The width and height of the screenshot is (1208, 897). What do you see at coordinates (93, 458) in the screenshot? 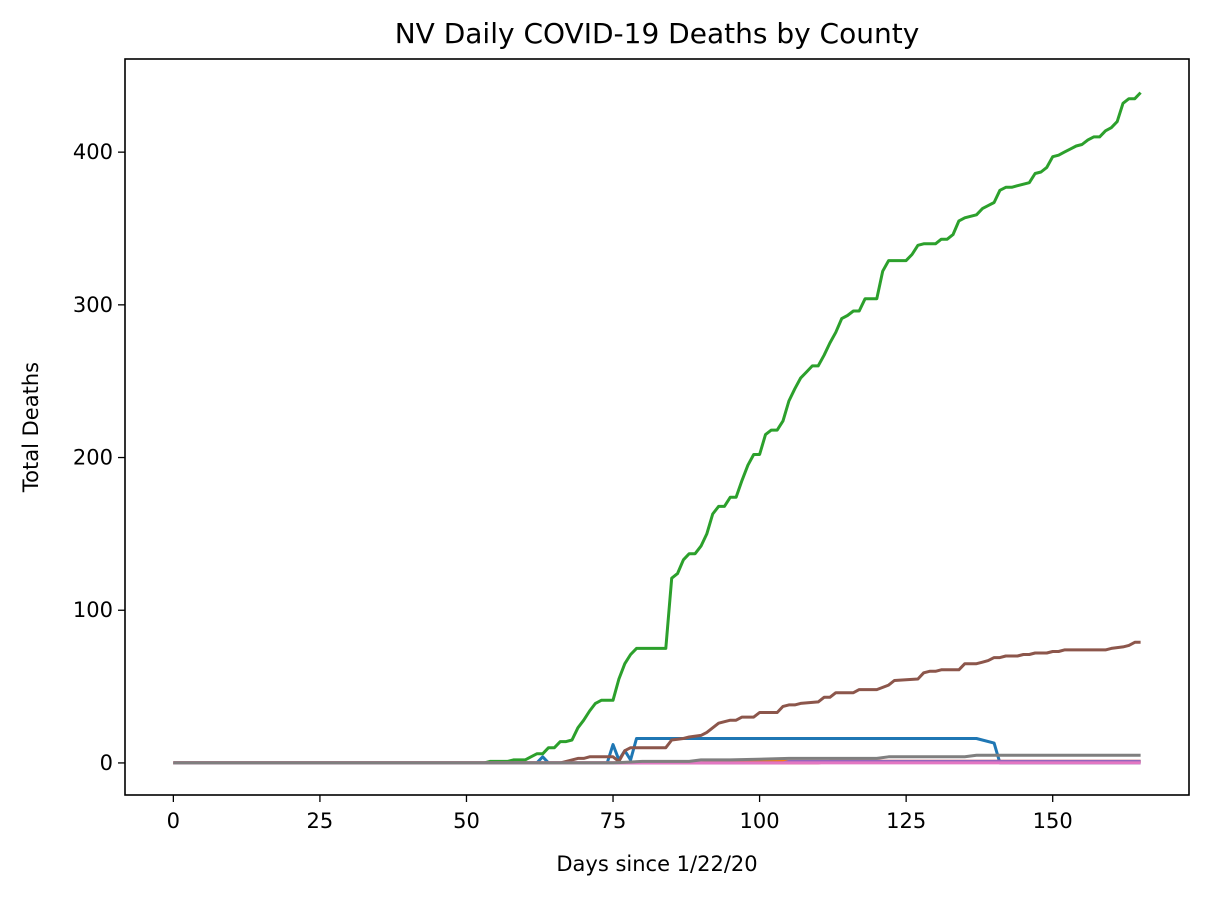
I see `y-tick-label: 200` at bounding box center [93, 458].